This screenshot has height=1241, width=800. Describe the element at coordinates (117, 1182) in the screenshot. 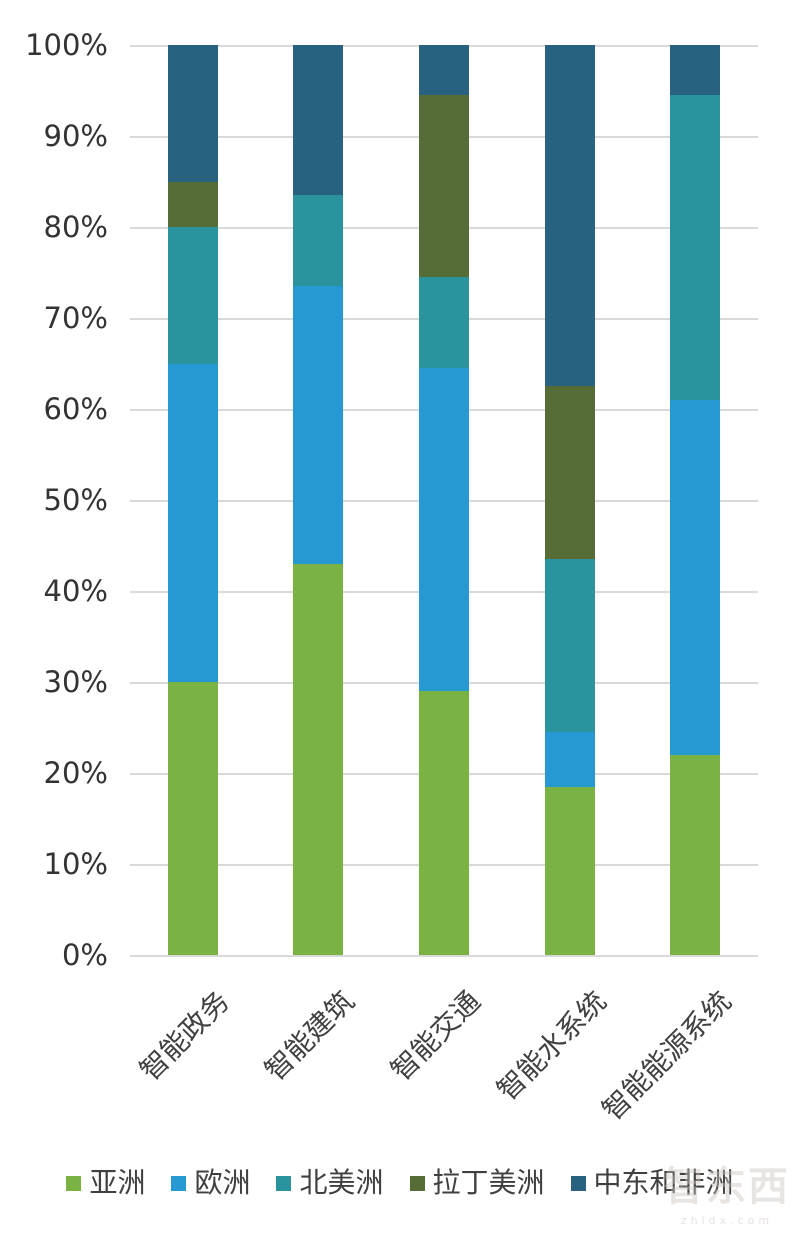

I see `legend-label: 亚洲` at that location.